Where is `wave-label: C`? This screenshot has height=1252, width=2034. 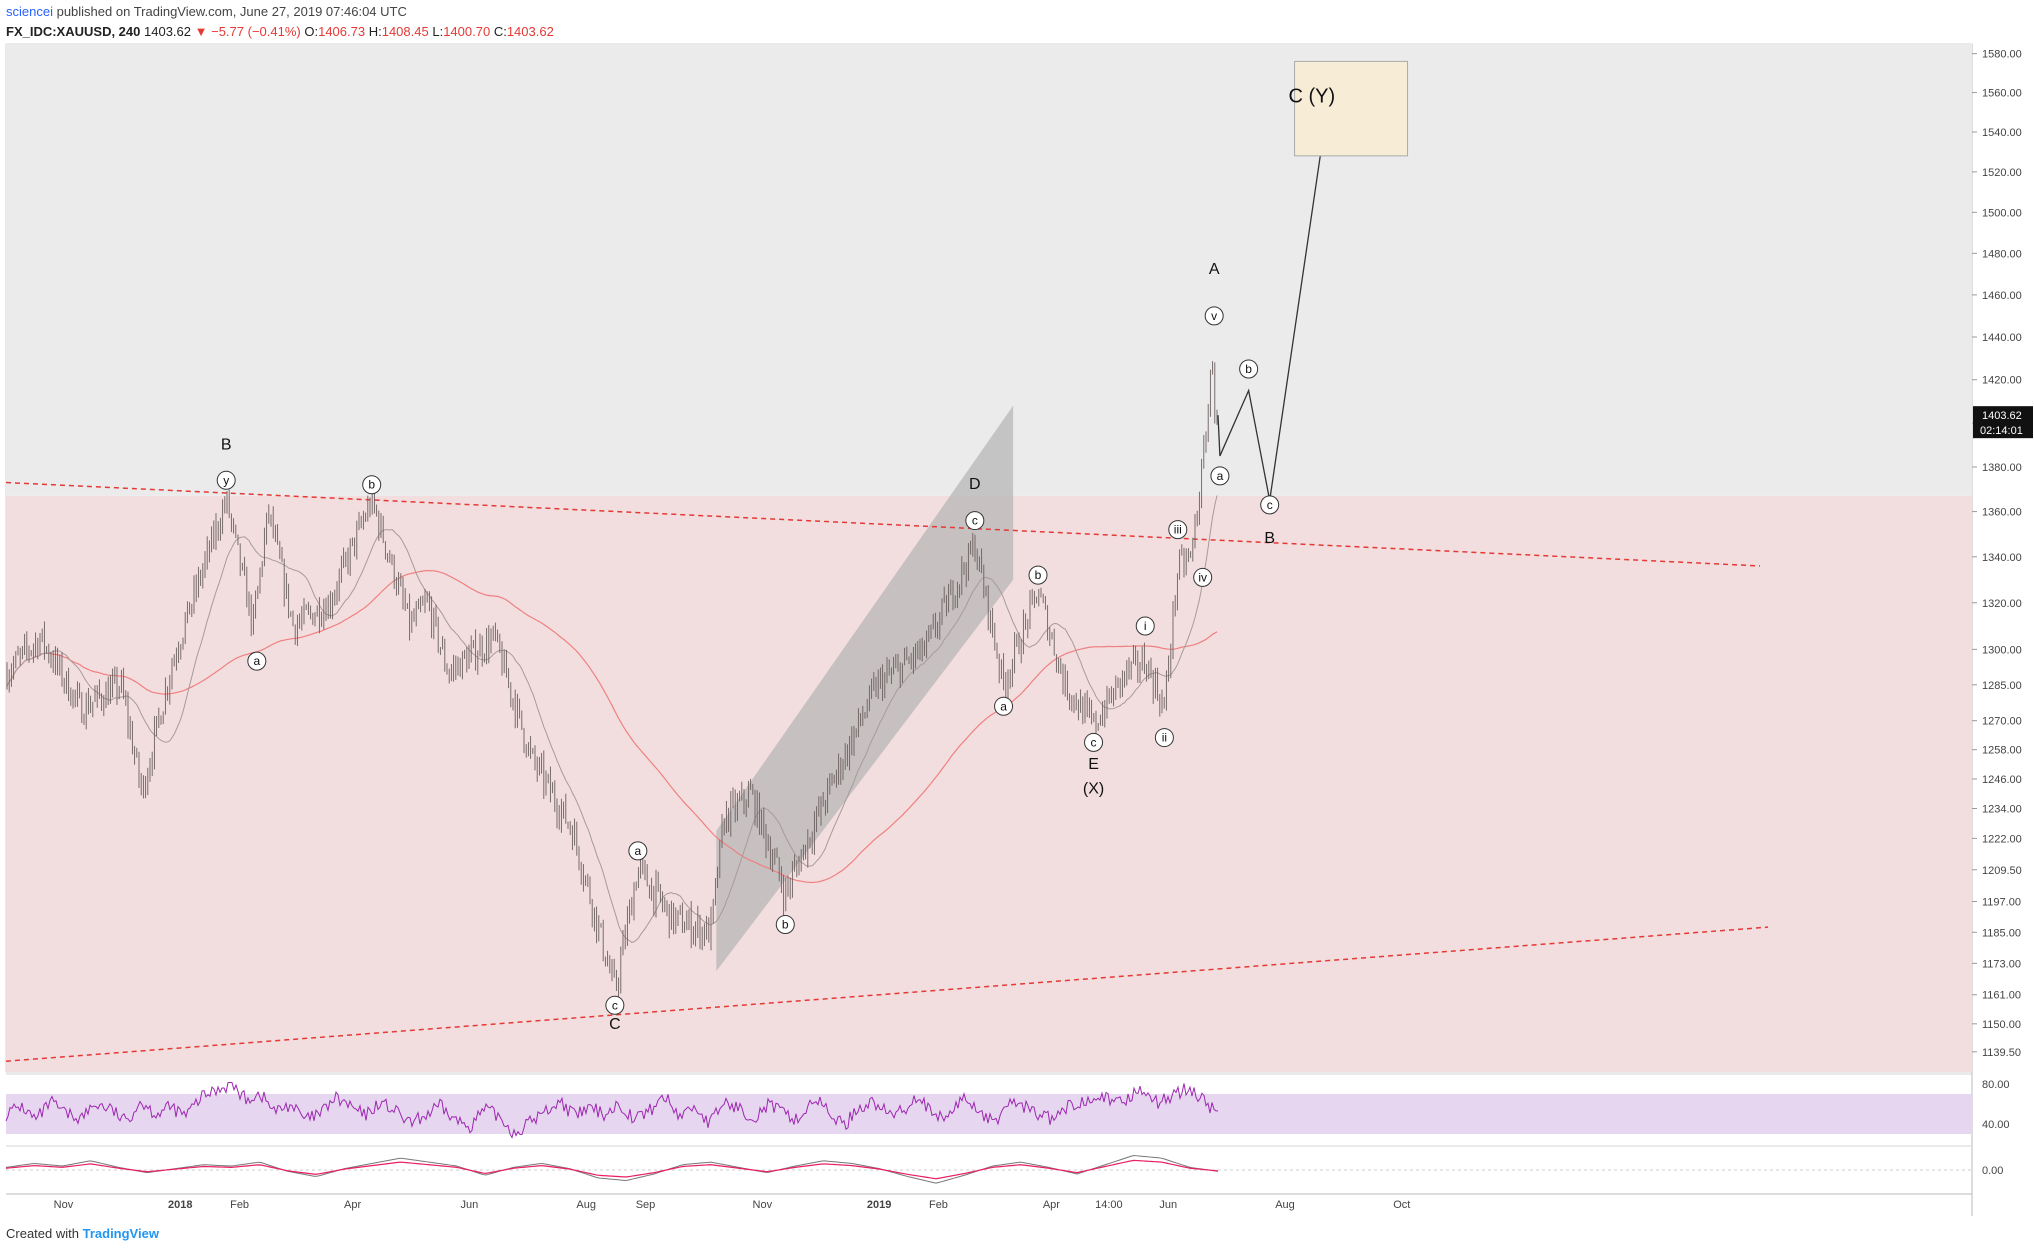
wave-label: C is located at coordinates (615, 1024).